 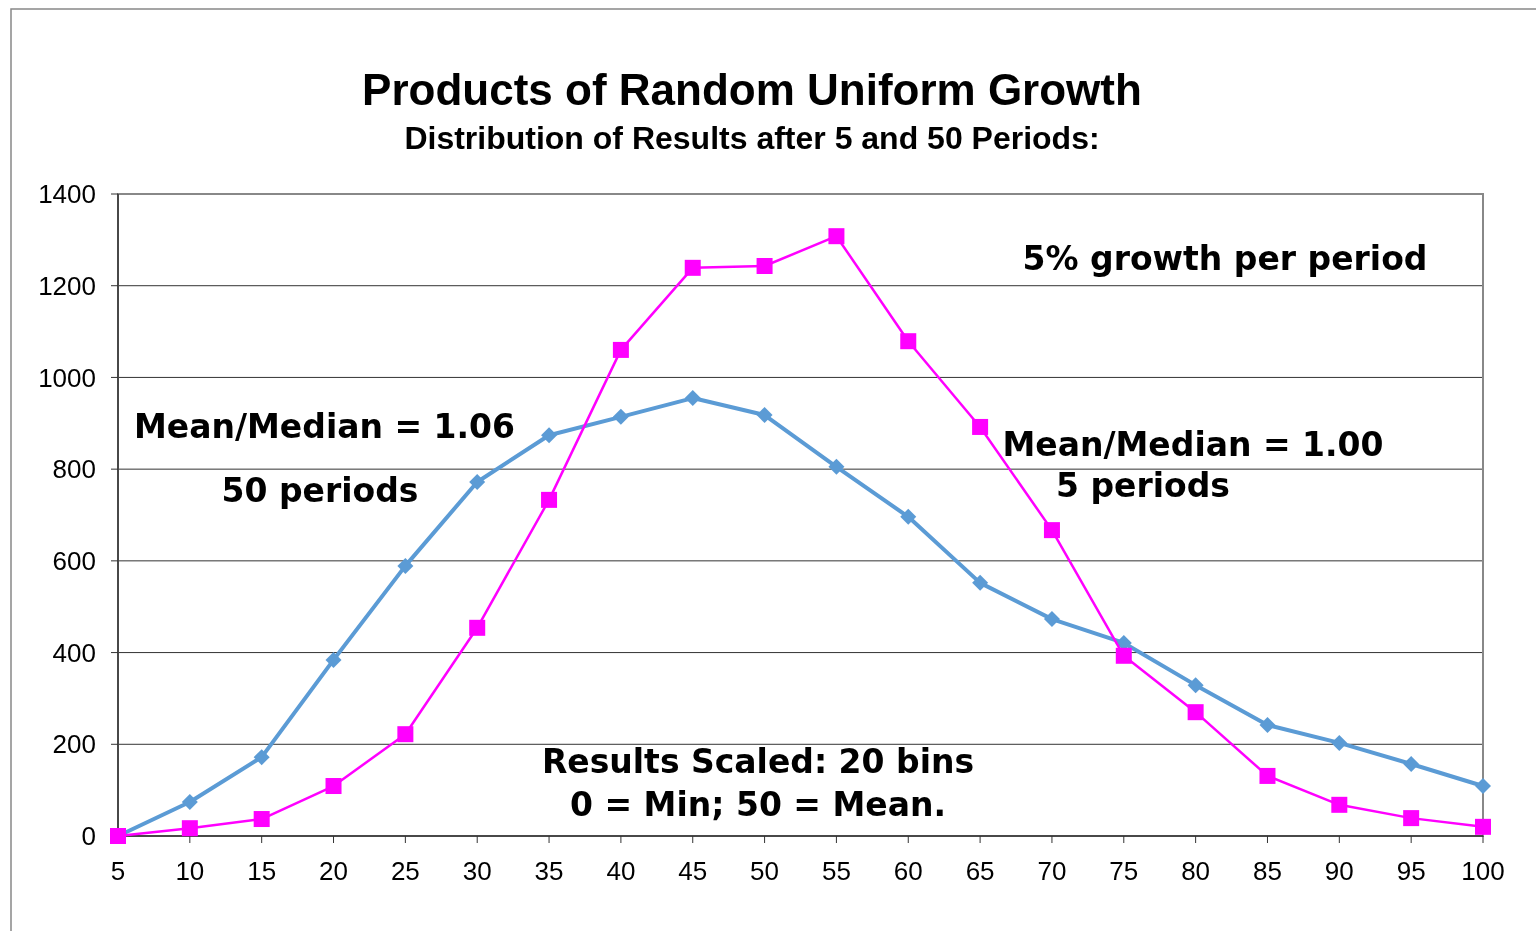 What do you see at coordinates (1196, 871) in the screenshot?
I see `x-tick-label: 80` at bounding box center [1196, 871].